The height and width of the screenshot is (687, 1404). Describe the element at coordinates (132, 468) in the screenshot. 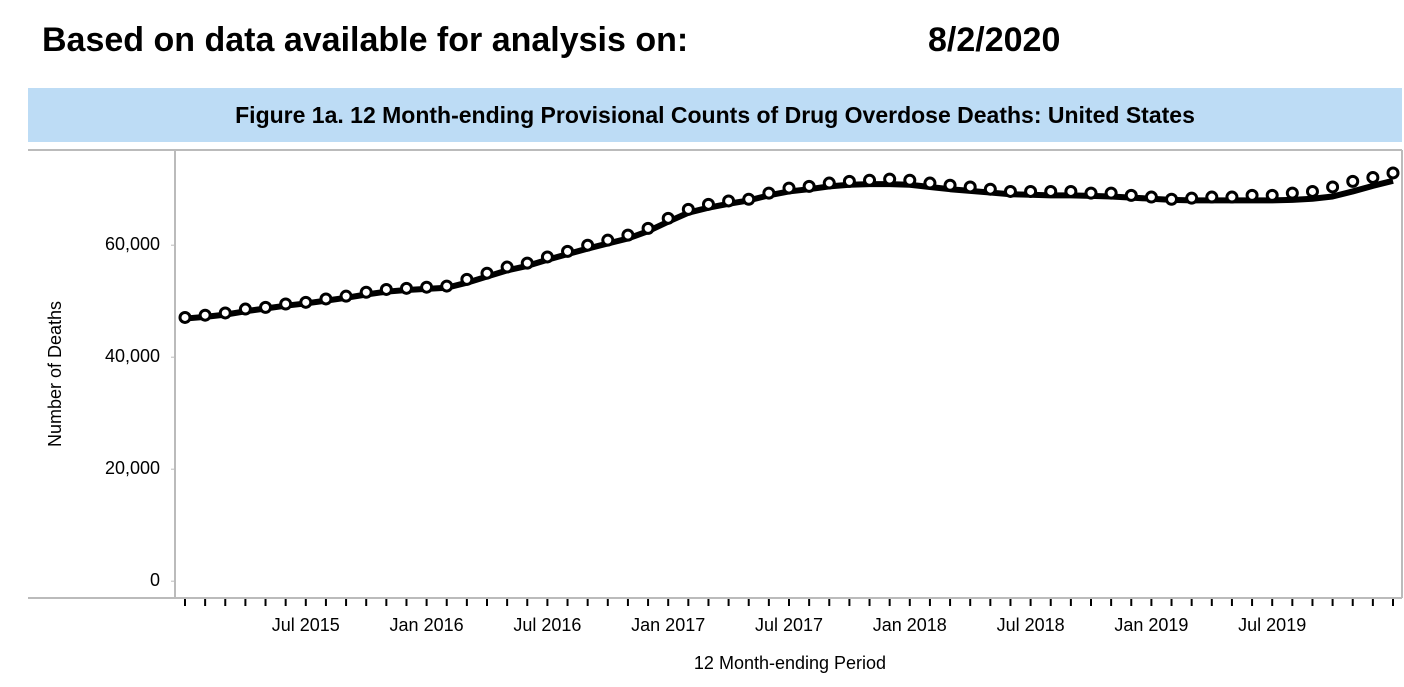

I see `y-tick-label: 20,000` at that location.